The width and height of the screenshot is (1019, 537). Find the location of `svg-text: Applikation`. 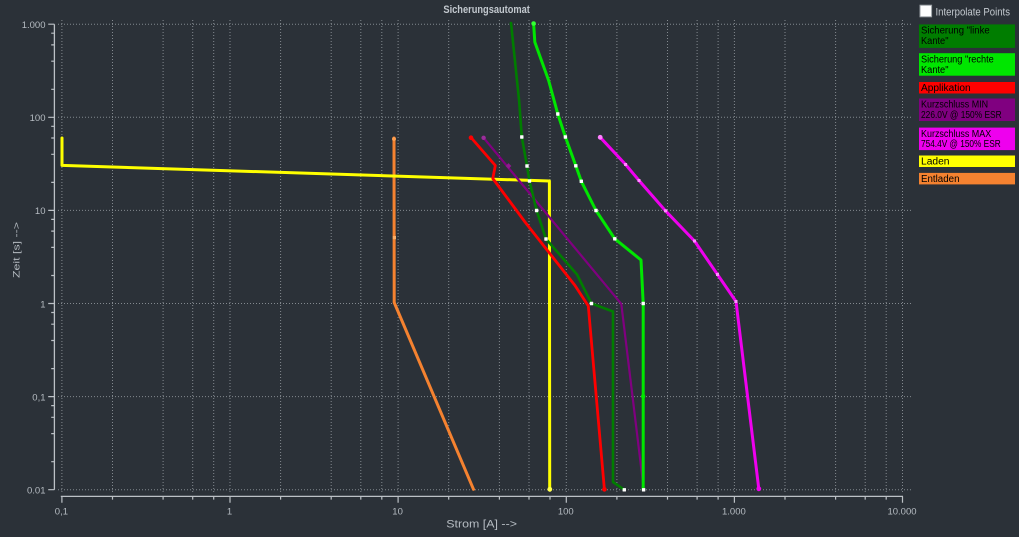

svg-text: Applikation is located at coordinates (946, 88).